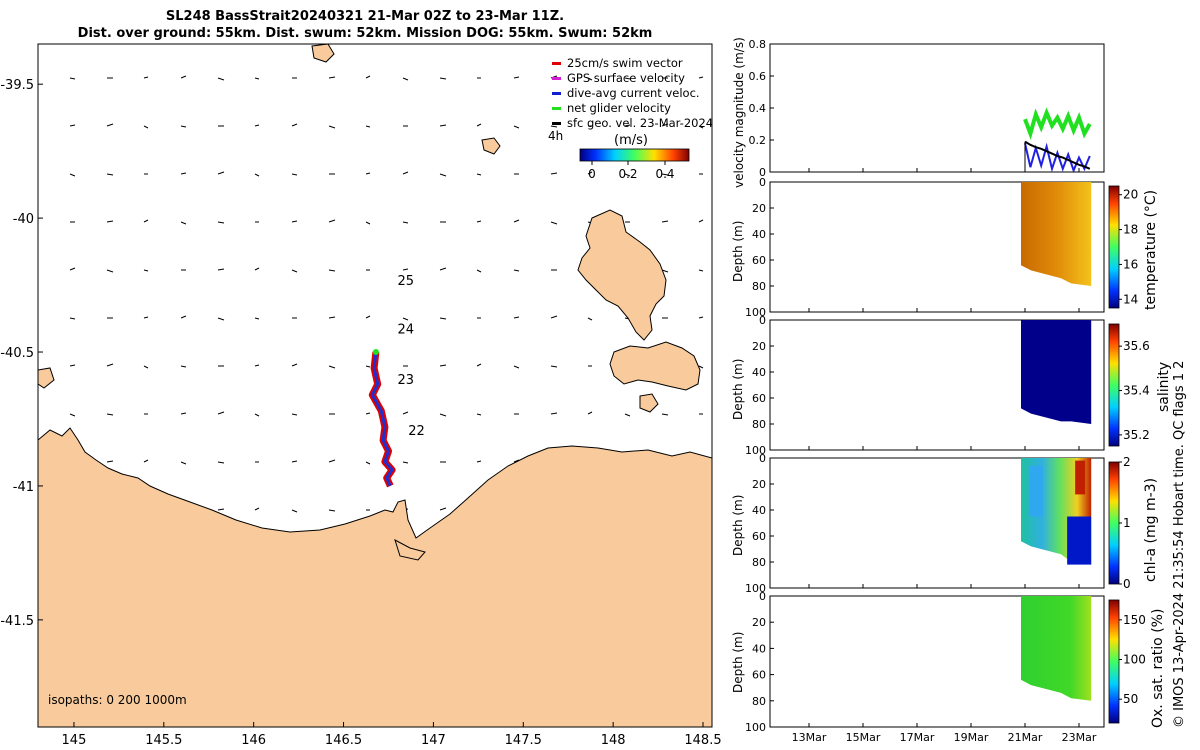  What do you see at coordinates (1025, 737) in the screenshot?
I see `panel-x-tick-label: 21Mar` at bounding box center [1025, 737].